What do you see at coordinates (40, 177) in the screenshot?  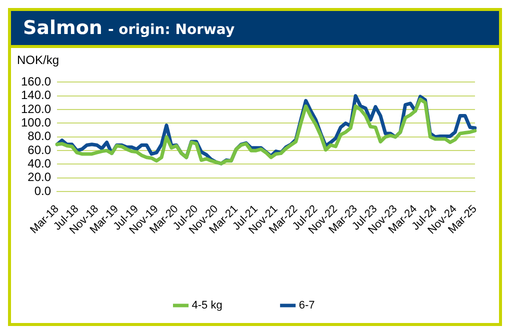 I see `y-tick-label: 20.0` at bounding box center [40, 177].